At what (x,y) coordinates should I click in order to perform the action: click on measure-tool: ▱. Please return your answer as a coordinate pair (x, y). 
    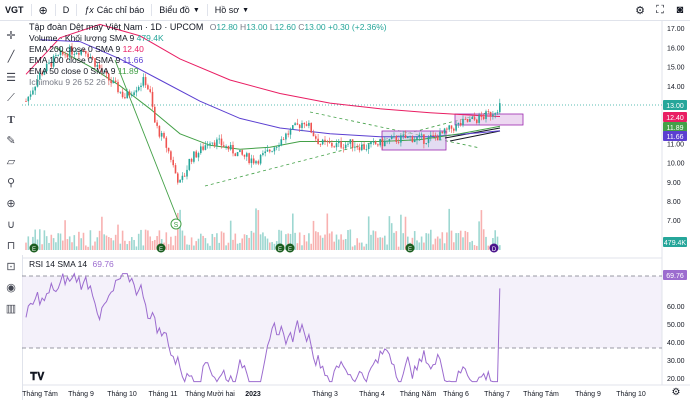
    Looking at the image, I should click on (11, 161).